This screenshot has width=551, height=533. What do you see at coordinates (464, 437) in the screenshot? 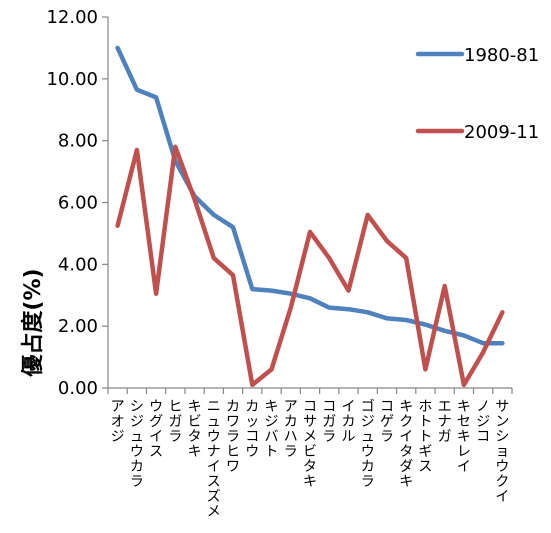
I see `x-category-label: キセキレイ` at bounding box center [464, 437].